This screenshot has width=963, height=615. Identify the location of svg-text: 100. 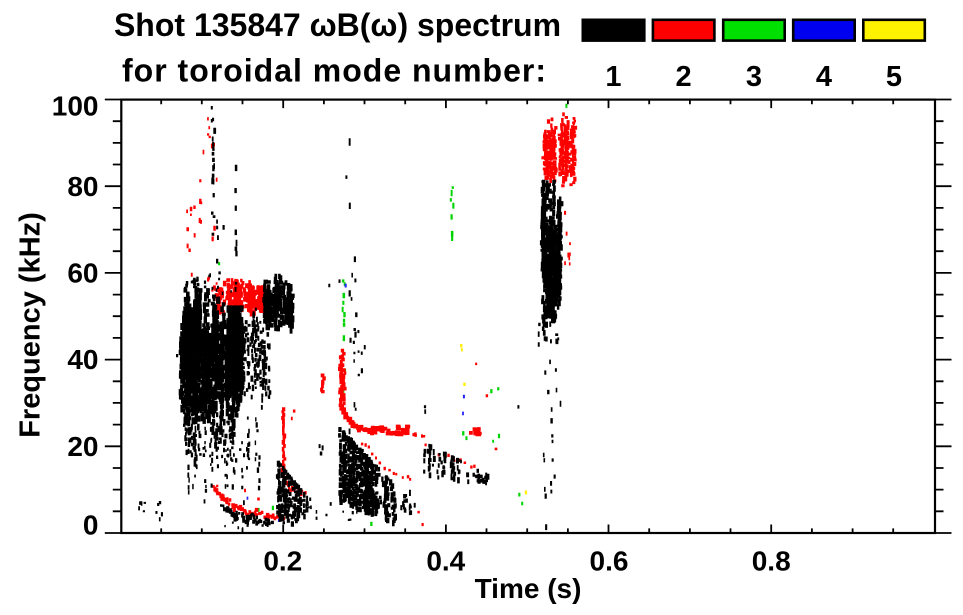
(75, 105).